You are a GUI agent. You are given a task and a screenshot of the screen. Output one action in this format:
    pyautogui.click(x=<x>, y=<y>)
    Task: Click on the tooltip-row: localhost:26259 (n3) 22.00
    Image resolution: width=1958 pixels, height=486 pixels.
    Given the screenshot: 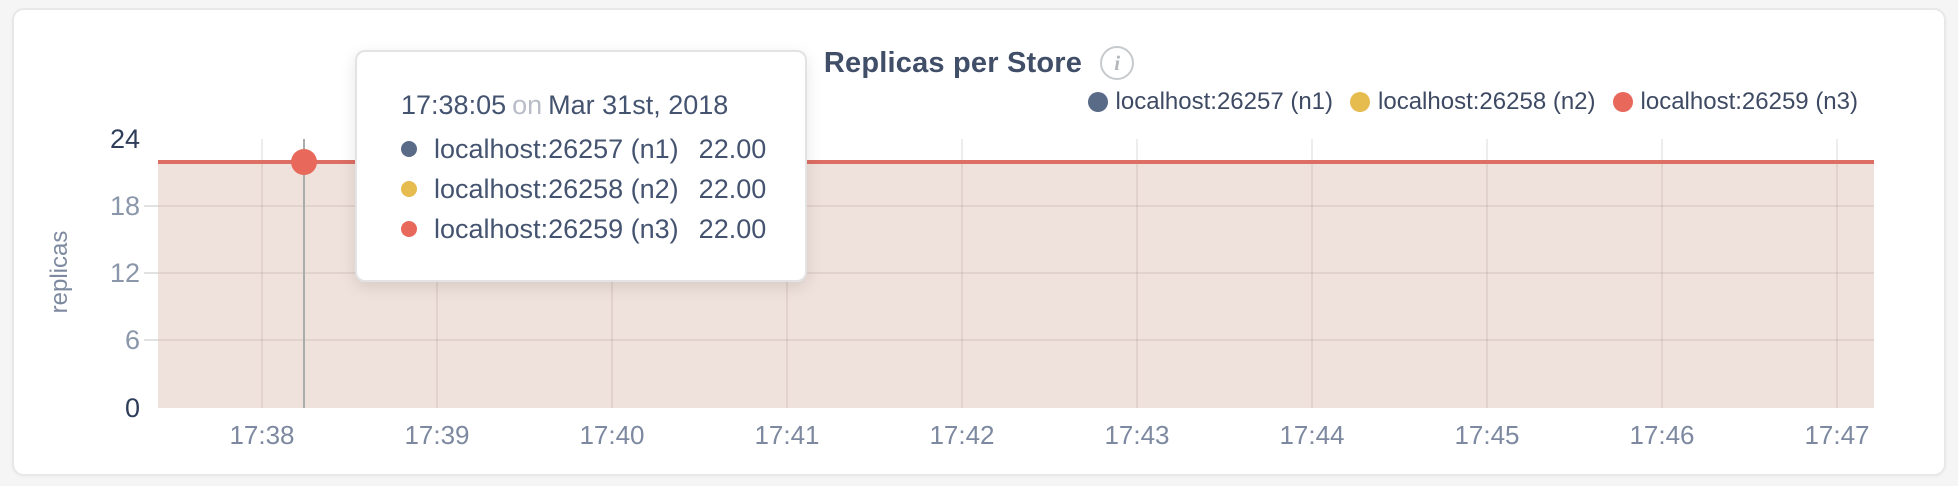 What is the action you would take?
    pyautogui.click(x=583, y=229)
    